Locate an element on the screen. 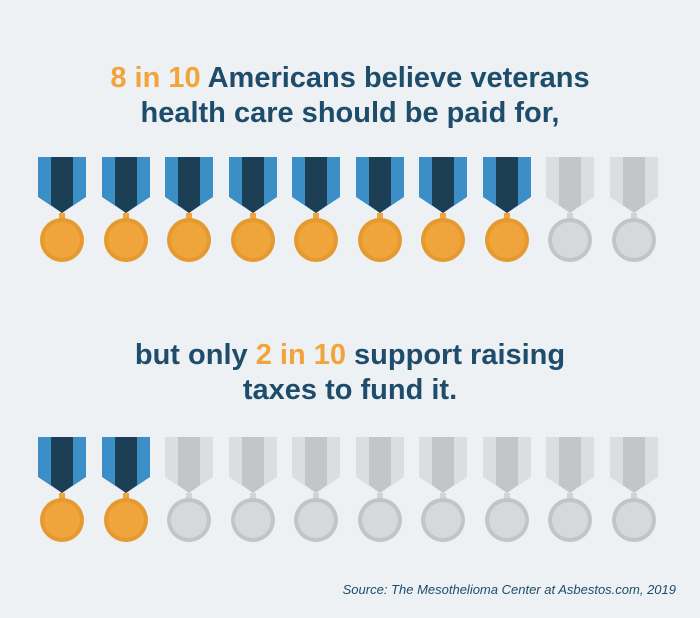 Image resolution: width=700 pixels, height=618 pixels. headline-top-highlight: 8 in 10 is located at coordinates (155, 78).